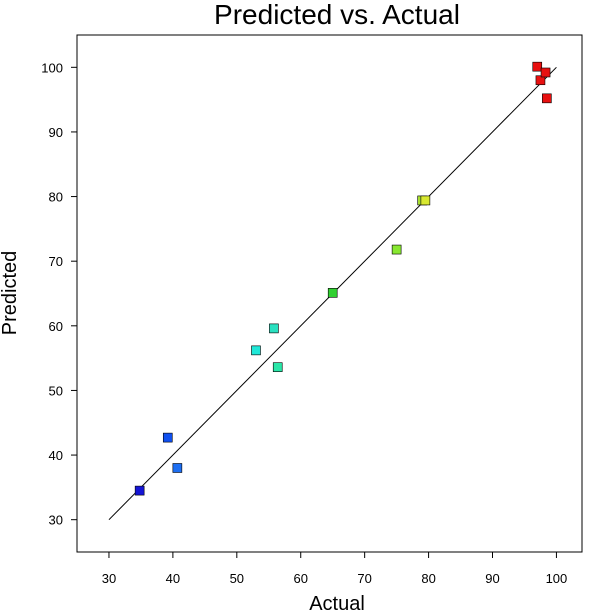  I want to click on y-tick-label: 50, so click(56, 390).